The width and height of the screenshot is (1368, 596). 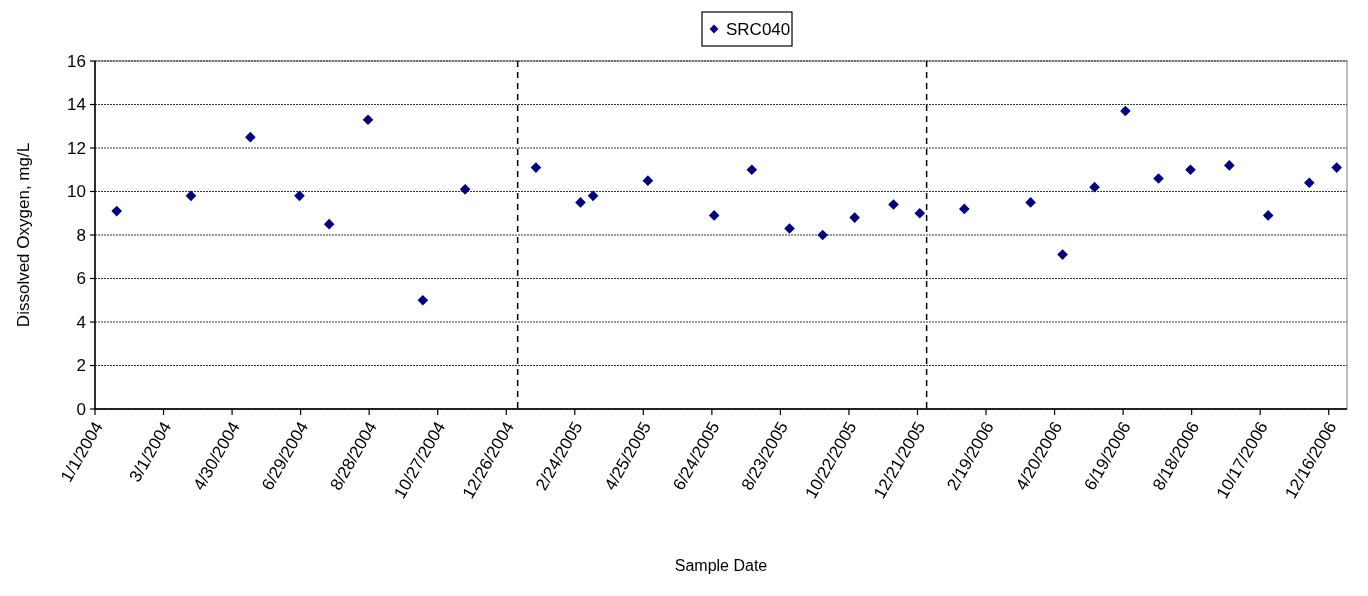 What do you see at coordinates (81, 322) in the screenshot?
I see `y-tick-label: 4` at bounding box center [81, 322].